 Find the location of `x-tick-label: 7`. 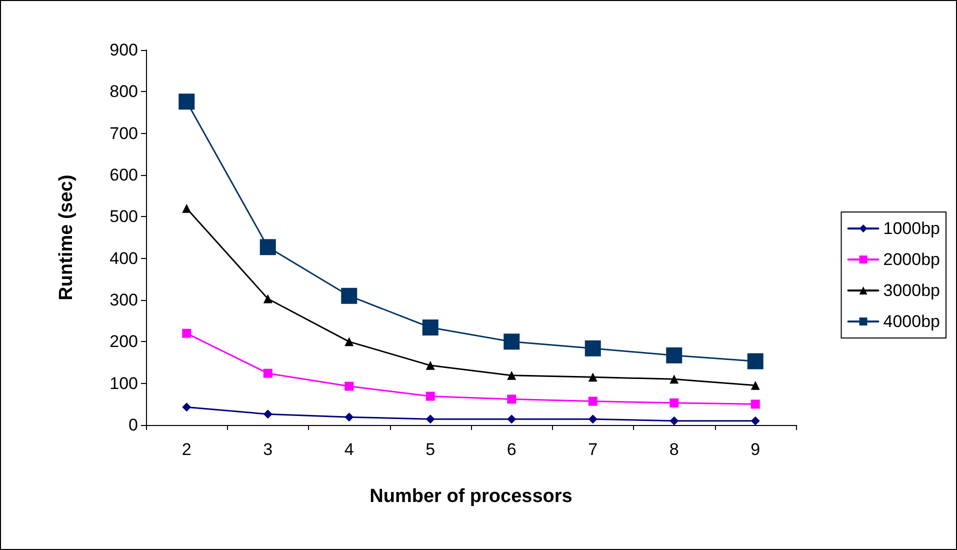

x-tick-label: 7 is located at coordinates (593, 449).